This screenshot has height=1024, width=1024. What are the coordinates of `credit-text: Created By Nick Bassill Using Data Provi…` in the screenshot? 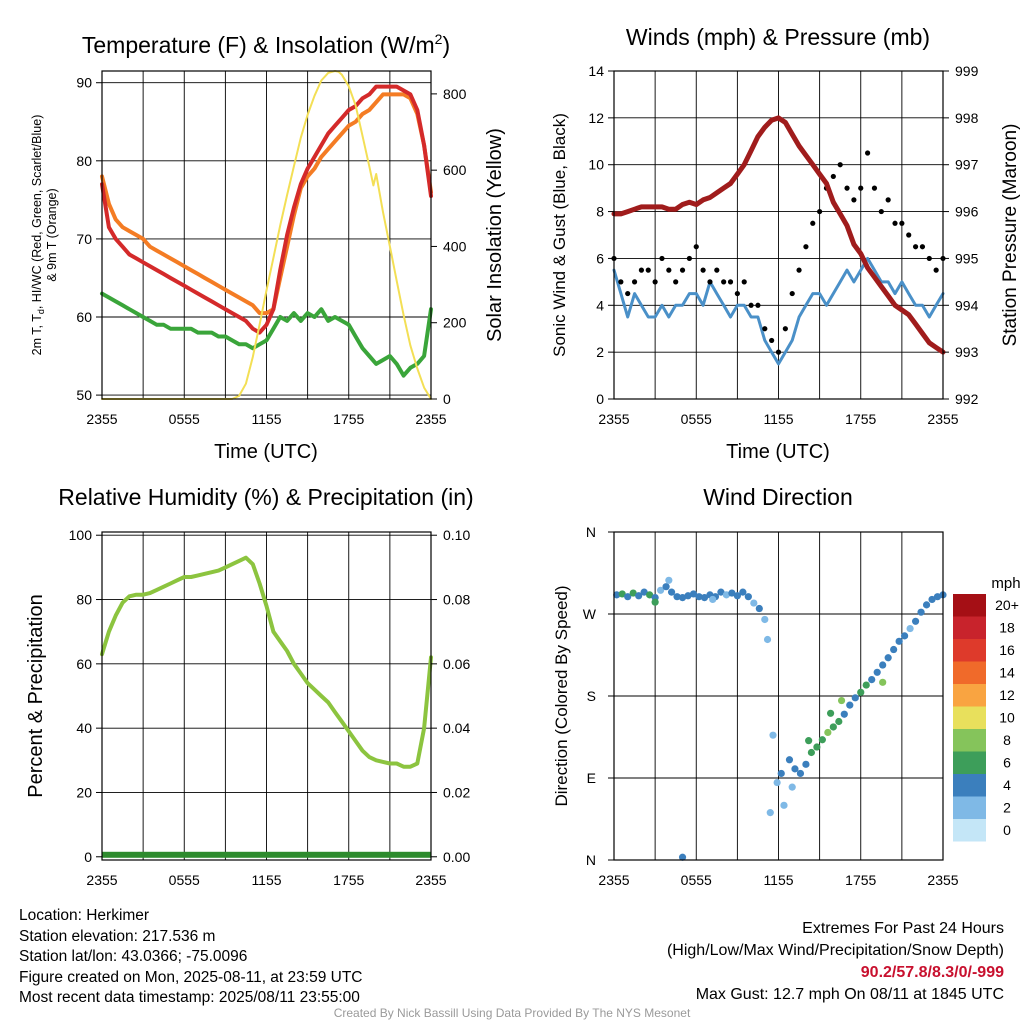 It's located at (512, 1013).